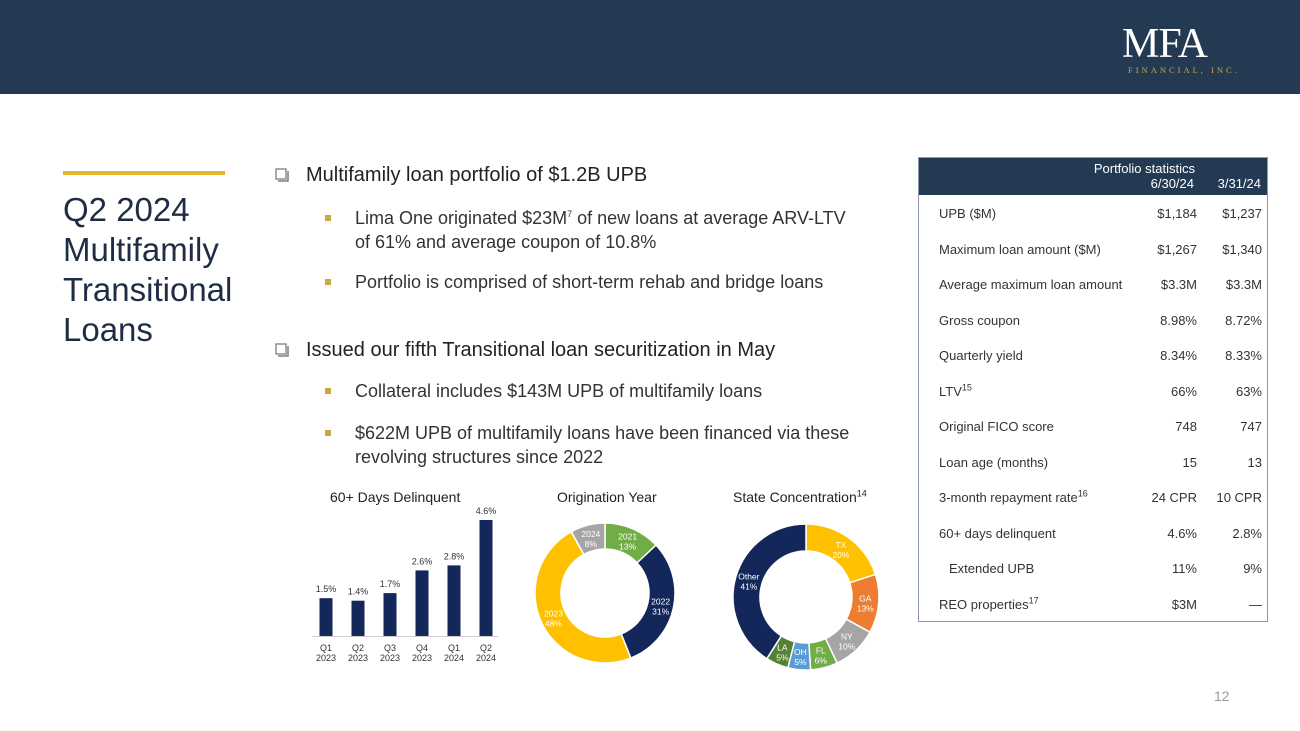 The height and width of the screenshot is (731, 1300). Describe the element at coordinates (590, 534) in the screenshot. I see `slice-label: 2024` at that location.